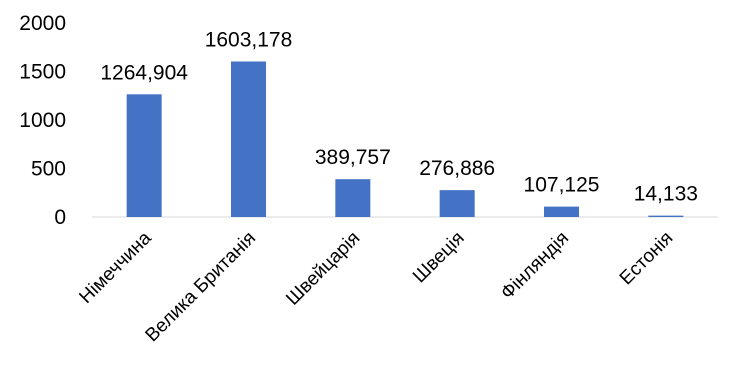  Describe the element at coordinates (647, 259) in the screenshot. I see `x-category-label: Естонія` at that location.